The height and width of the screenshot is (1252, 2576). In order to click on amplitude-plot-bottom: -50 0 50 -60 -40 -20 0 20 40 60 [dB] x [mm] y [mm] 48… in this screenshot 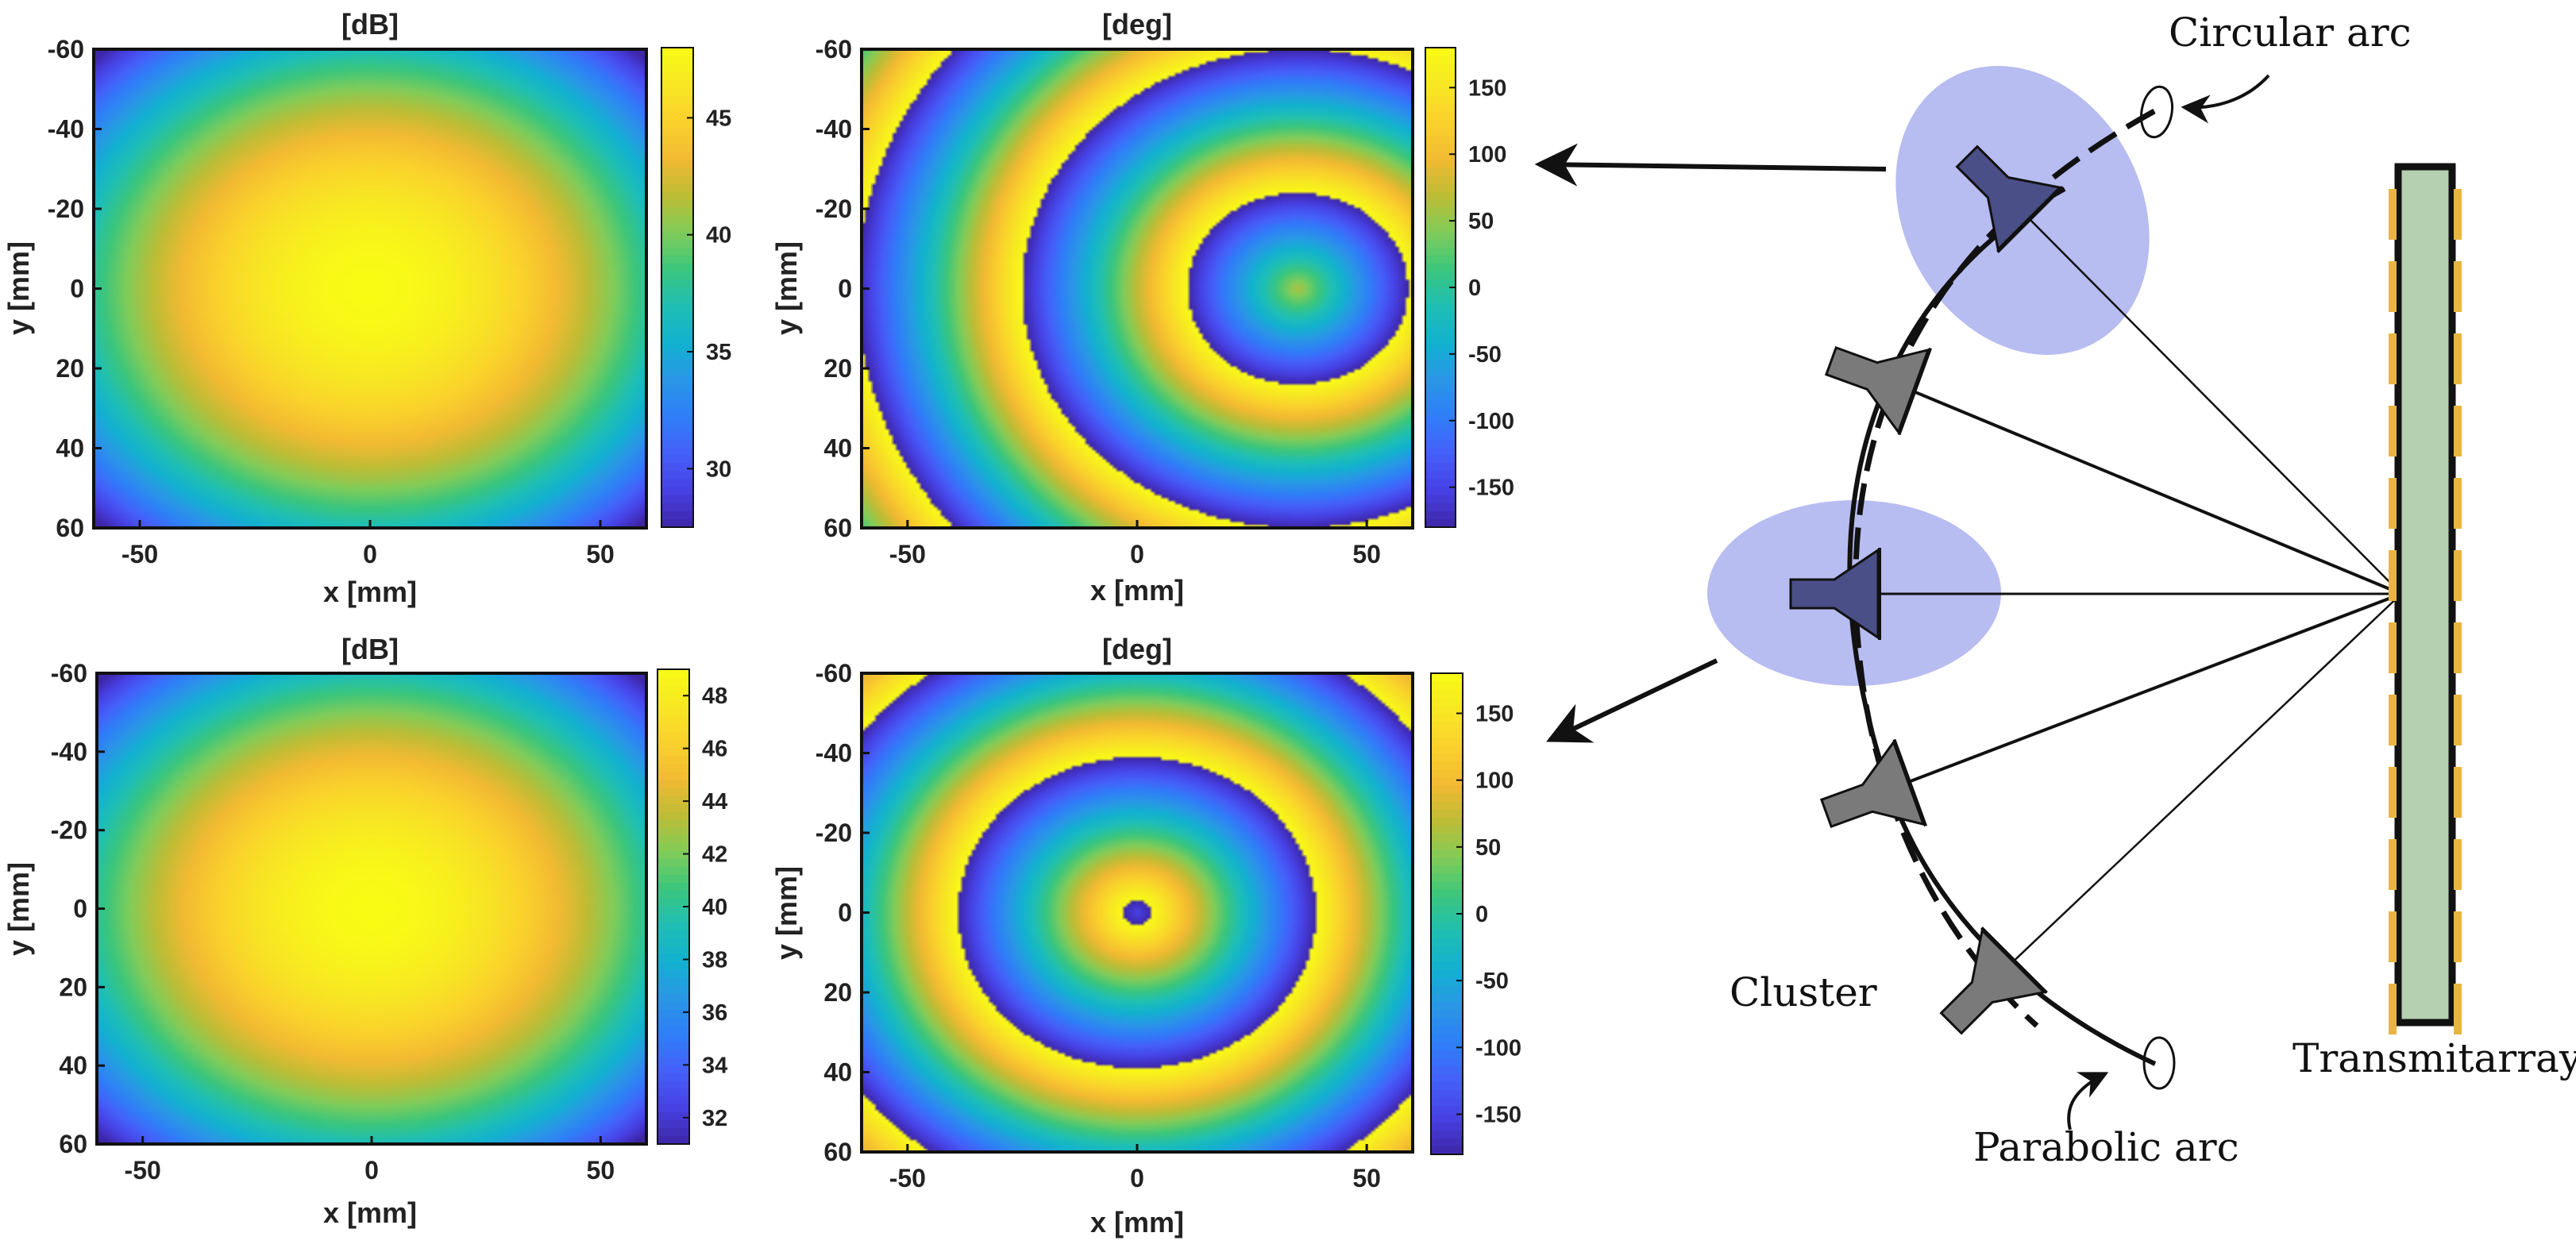, I will do `click(364, 931)`.